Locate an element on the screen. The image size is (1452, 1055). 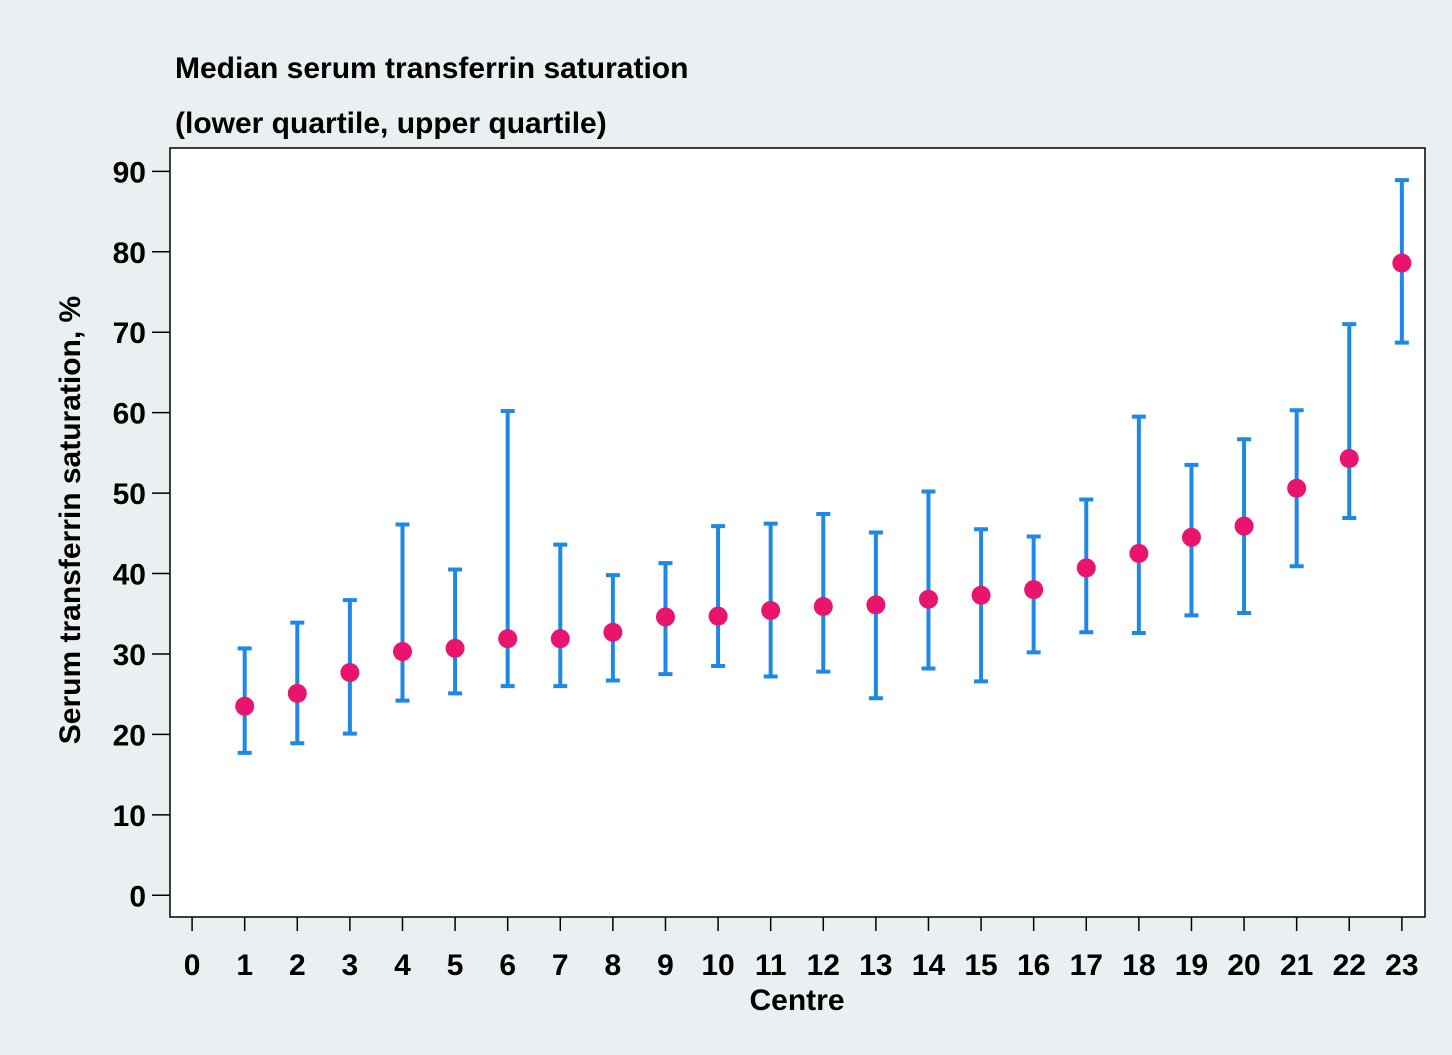
x-tick-label: 4 is located at coordinates (402, 965).